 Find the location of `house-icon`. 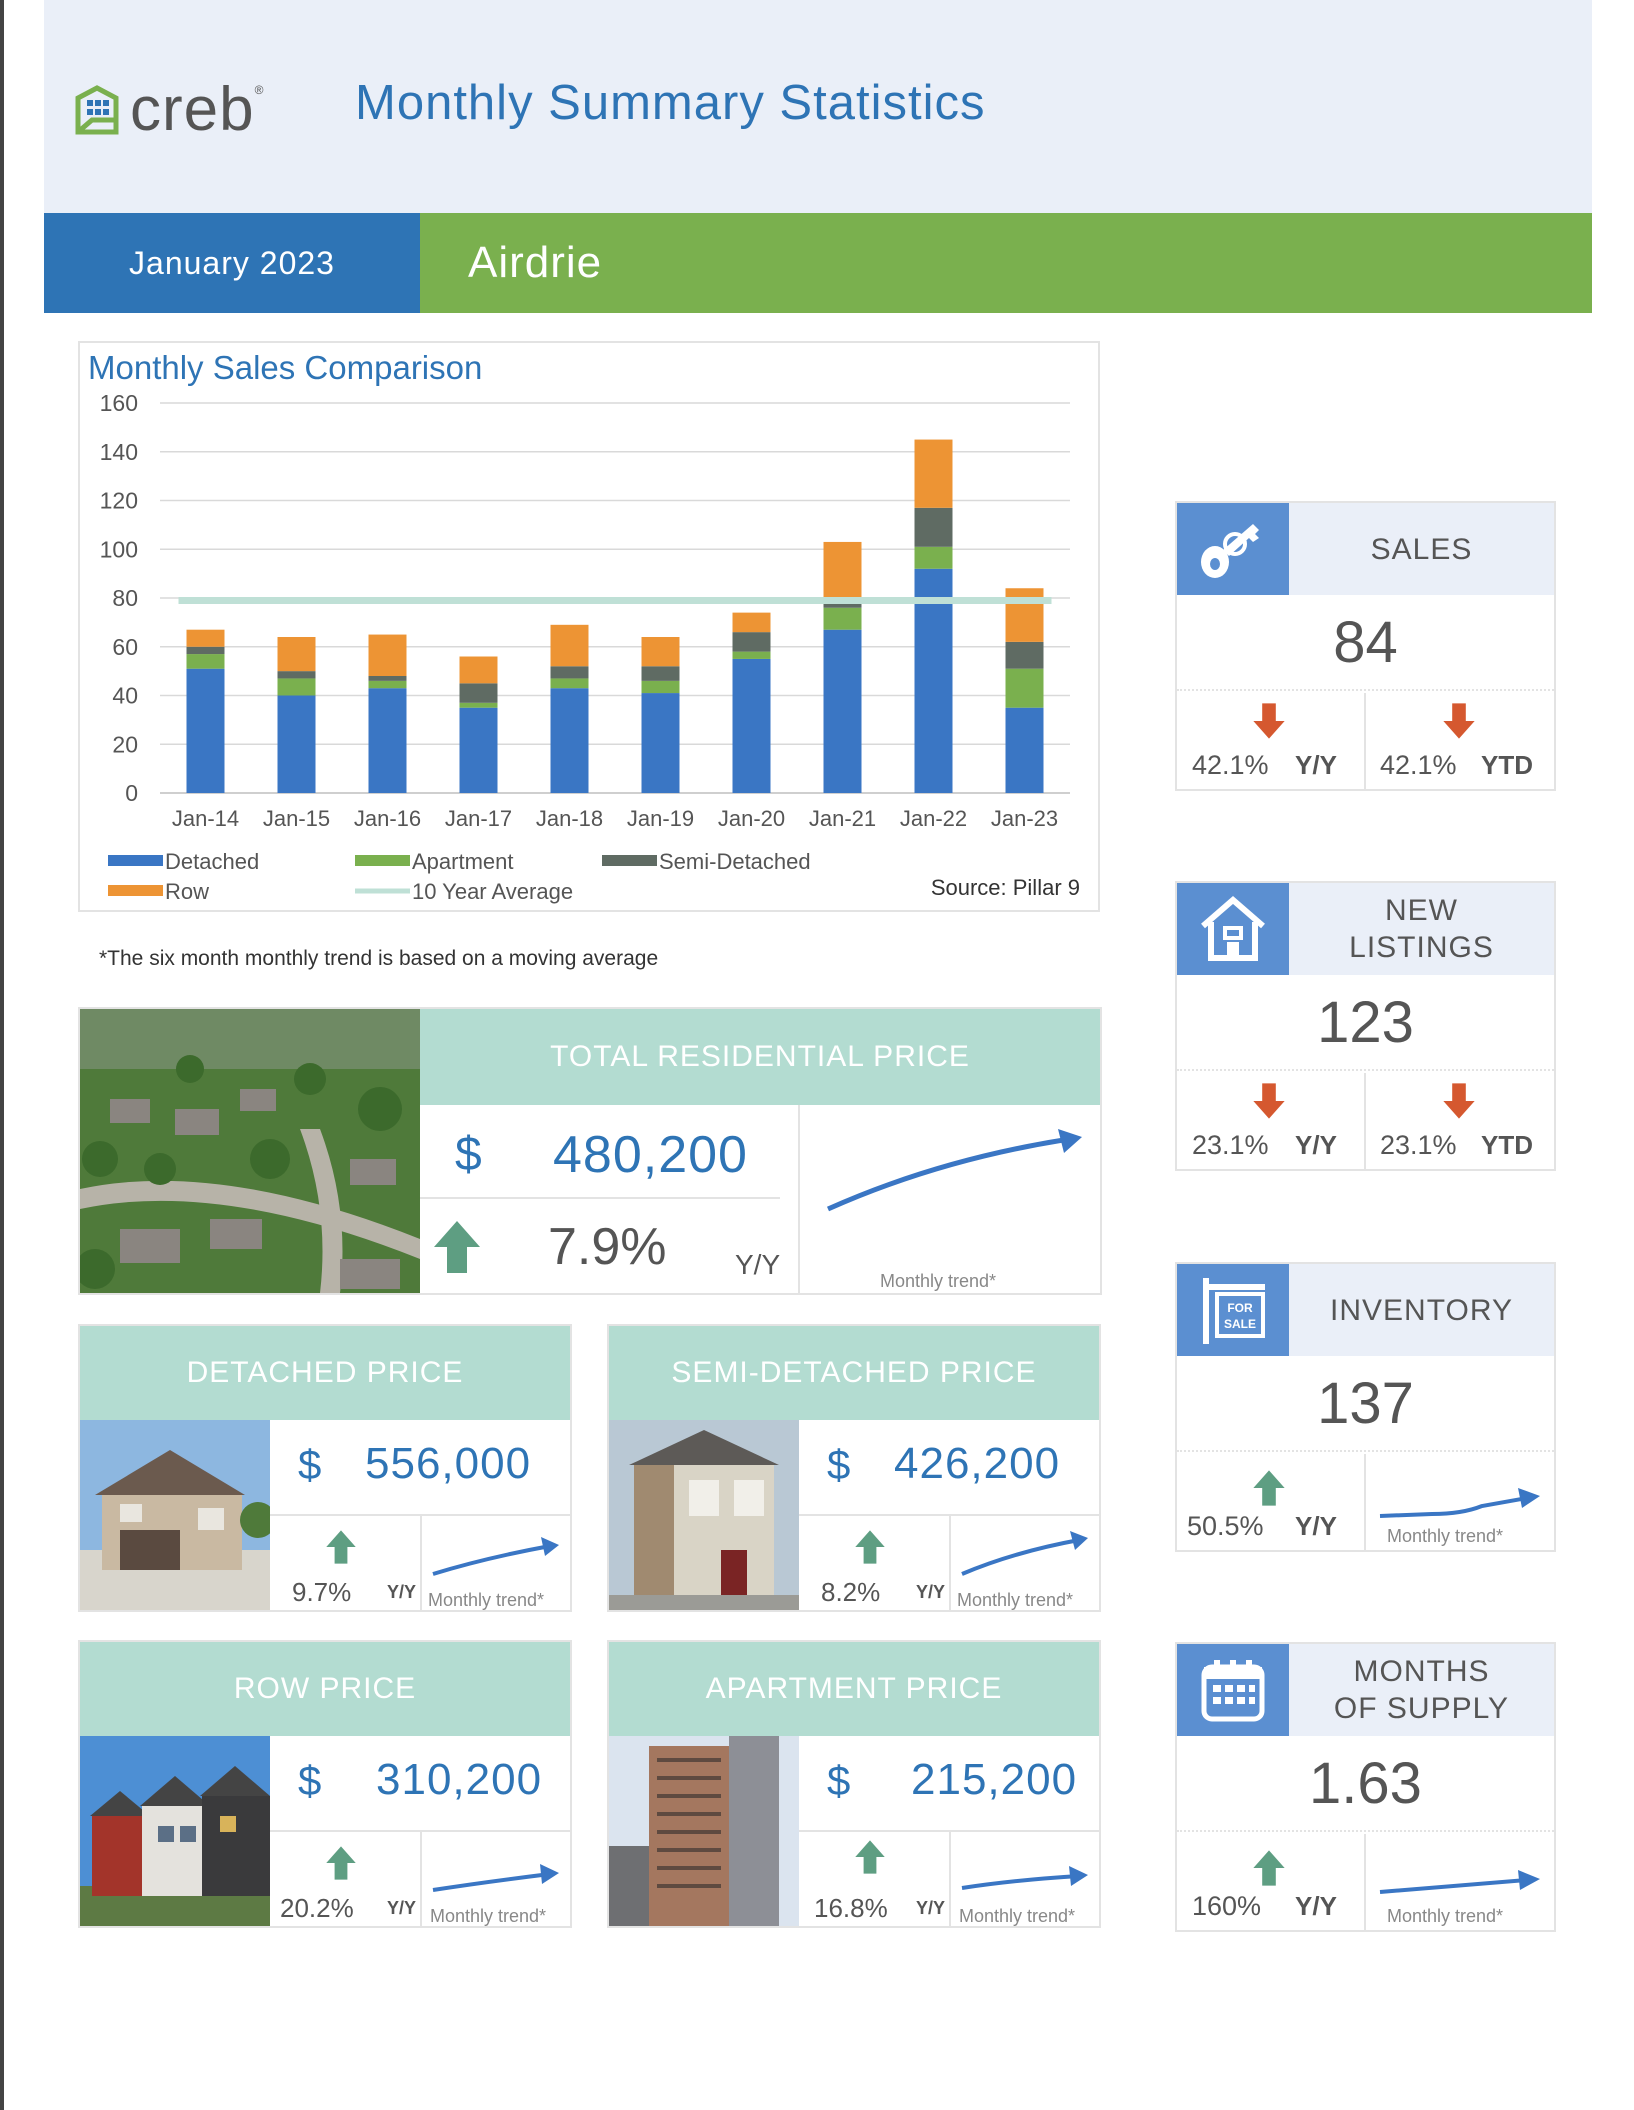

house-icon is located at coordinates (1233, 928).